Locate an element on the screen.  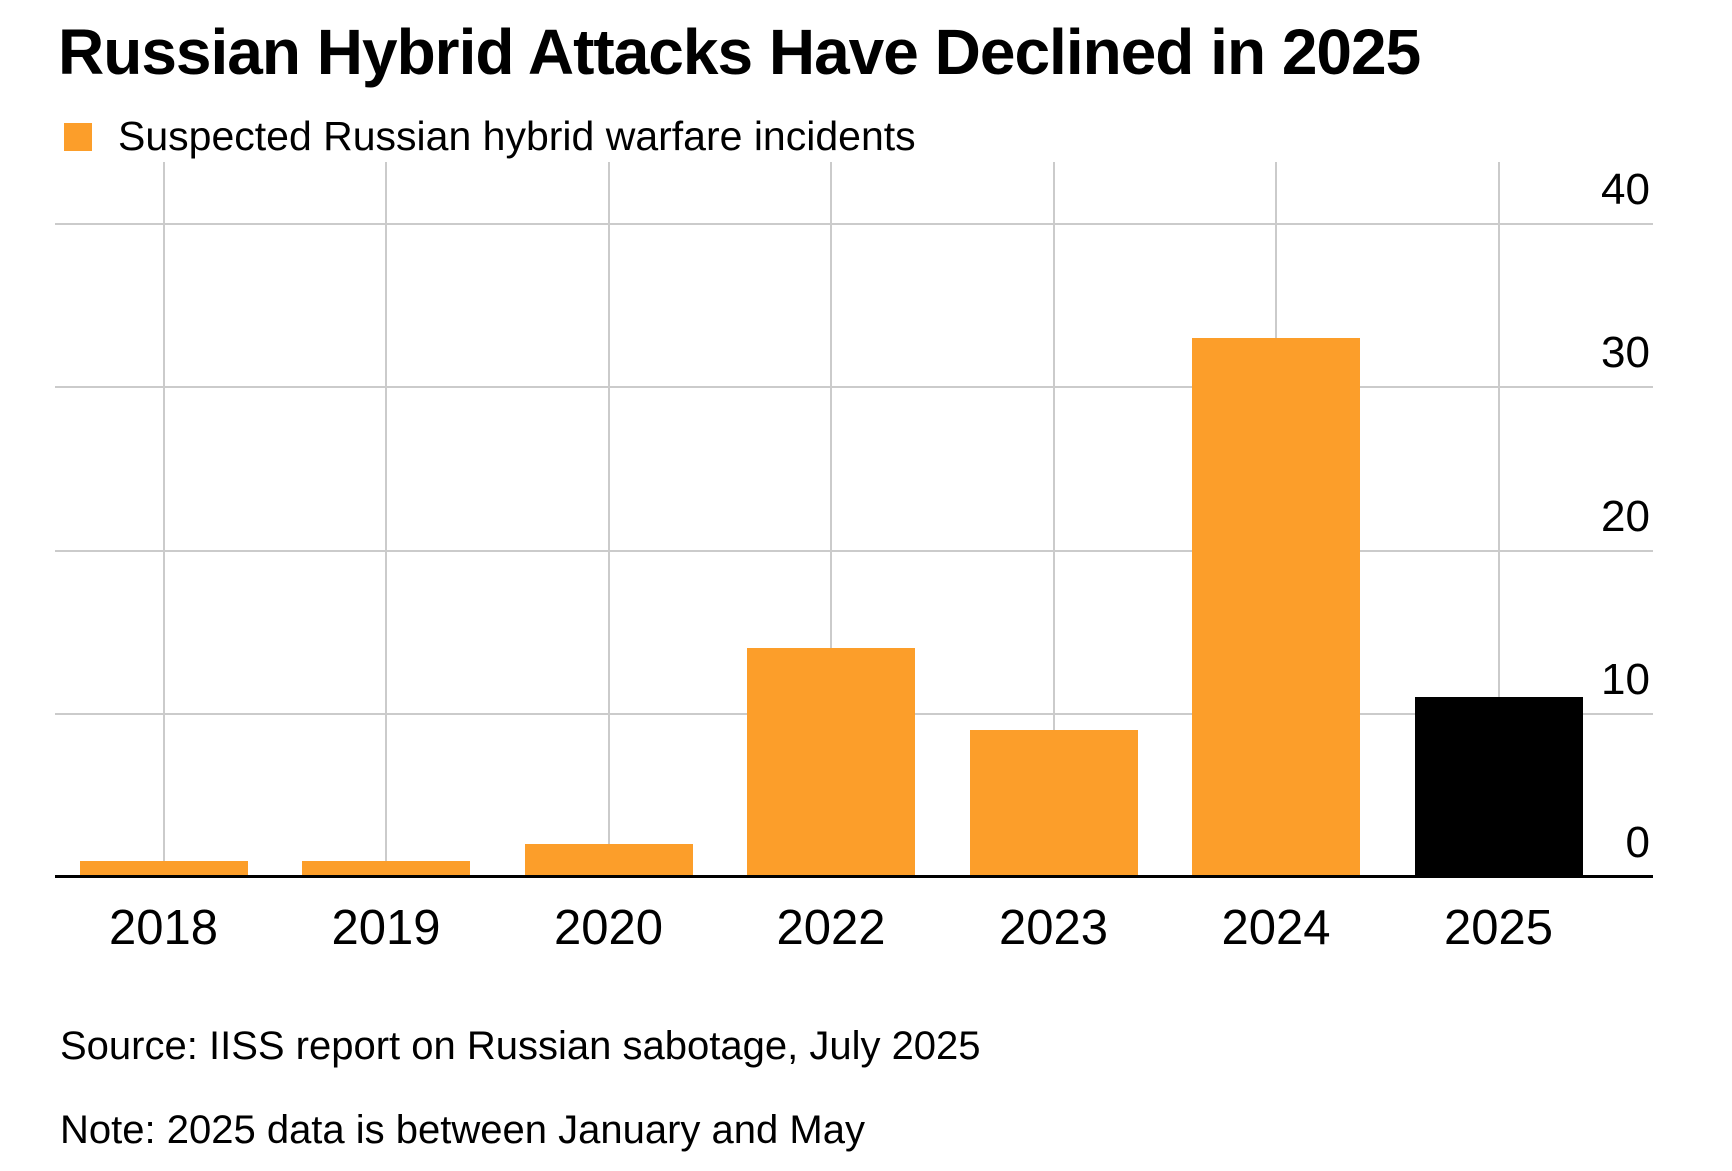
x-tick-label-2019: 2019 is located at coordinates (386, 928).